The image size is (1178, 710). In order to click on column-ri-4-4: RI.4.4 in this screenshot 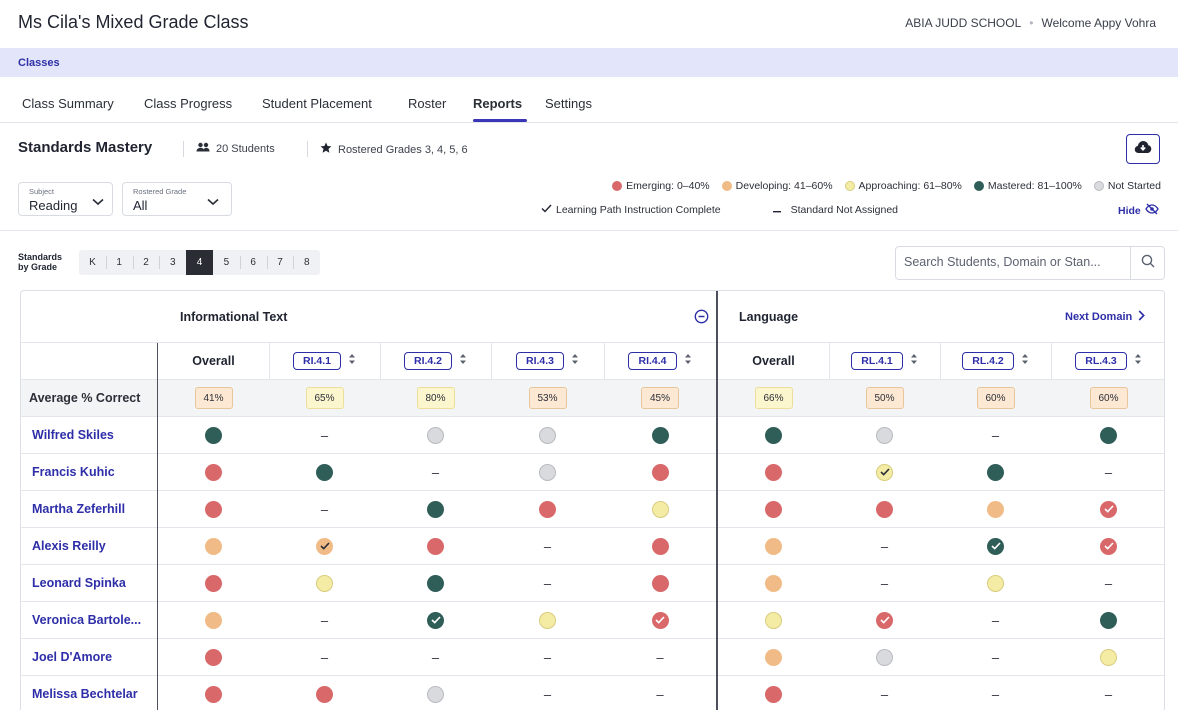, I will do `click(660, 361)`.